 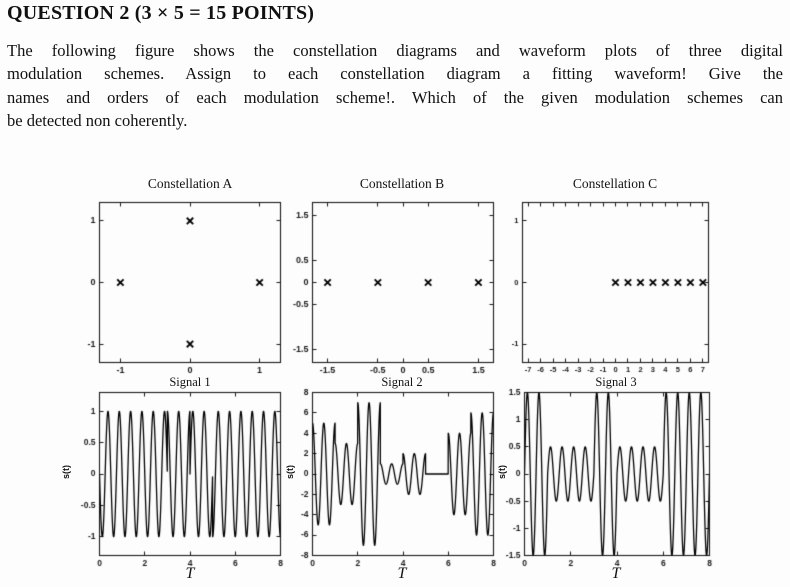 What do you see at coordinates (290, 472) in the screenshot?
I see `ylabel-st-signal-2: s(t)` at bounding box center [290, 472].